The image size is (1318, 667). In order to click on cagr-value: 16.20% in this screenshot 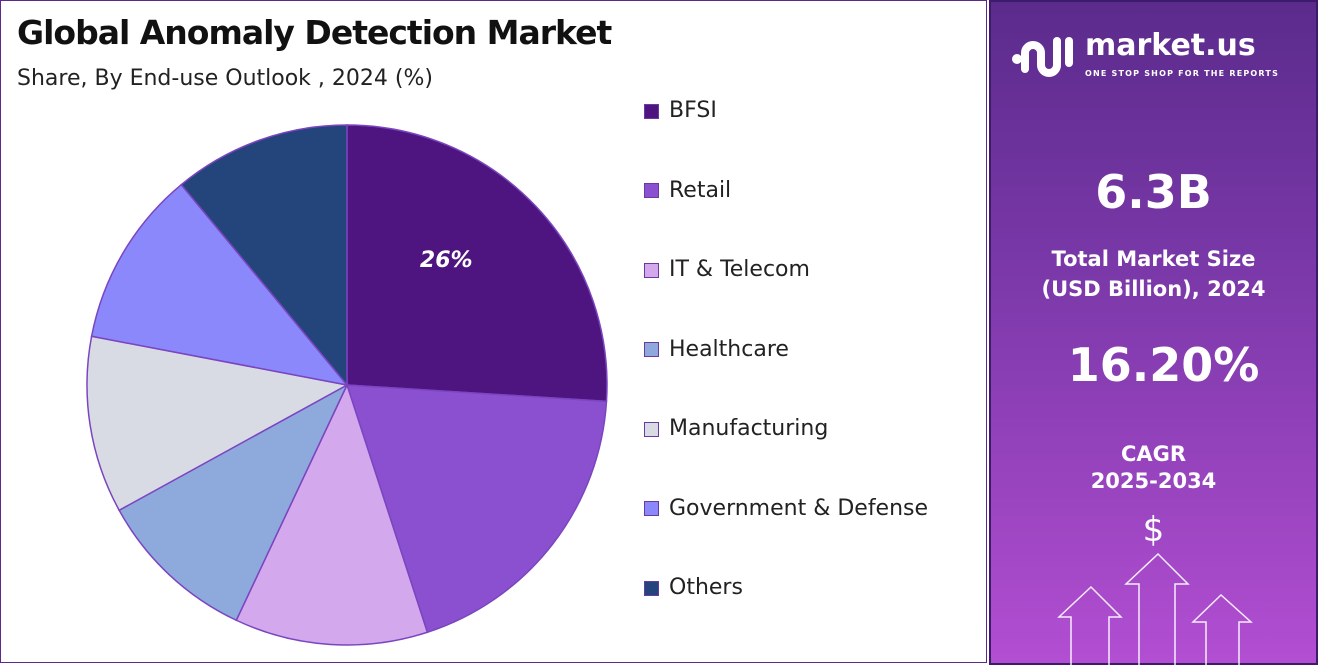, I will do `click(1163, 365)`.